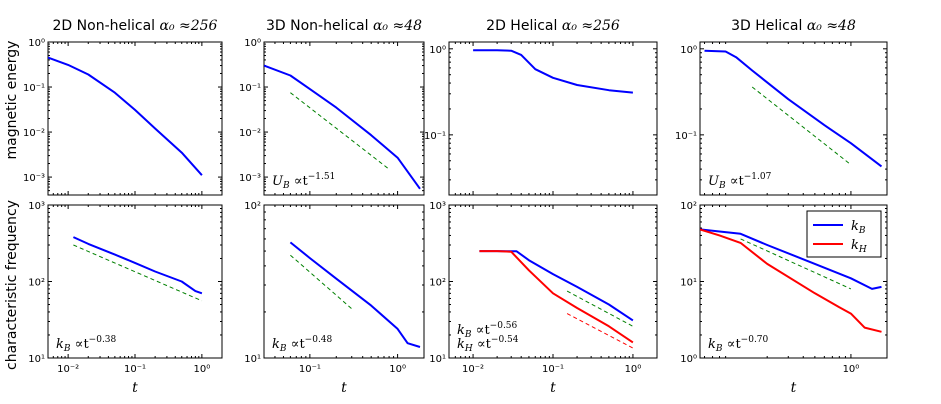 The image size is (941, 404). I want to click on y-label-frequency: characteristic frequency, so click(12, 285).